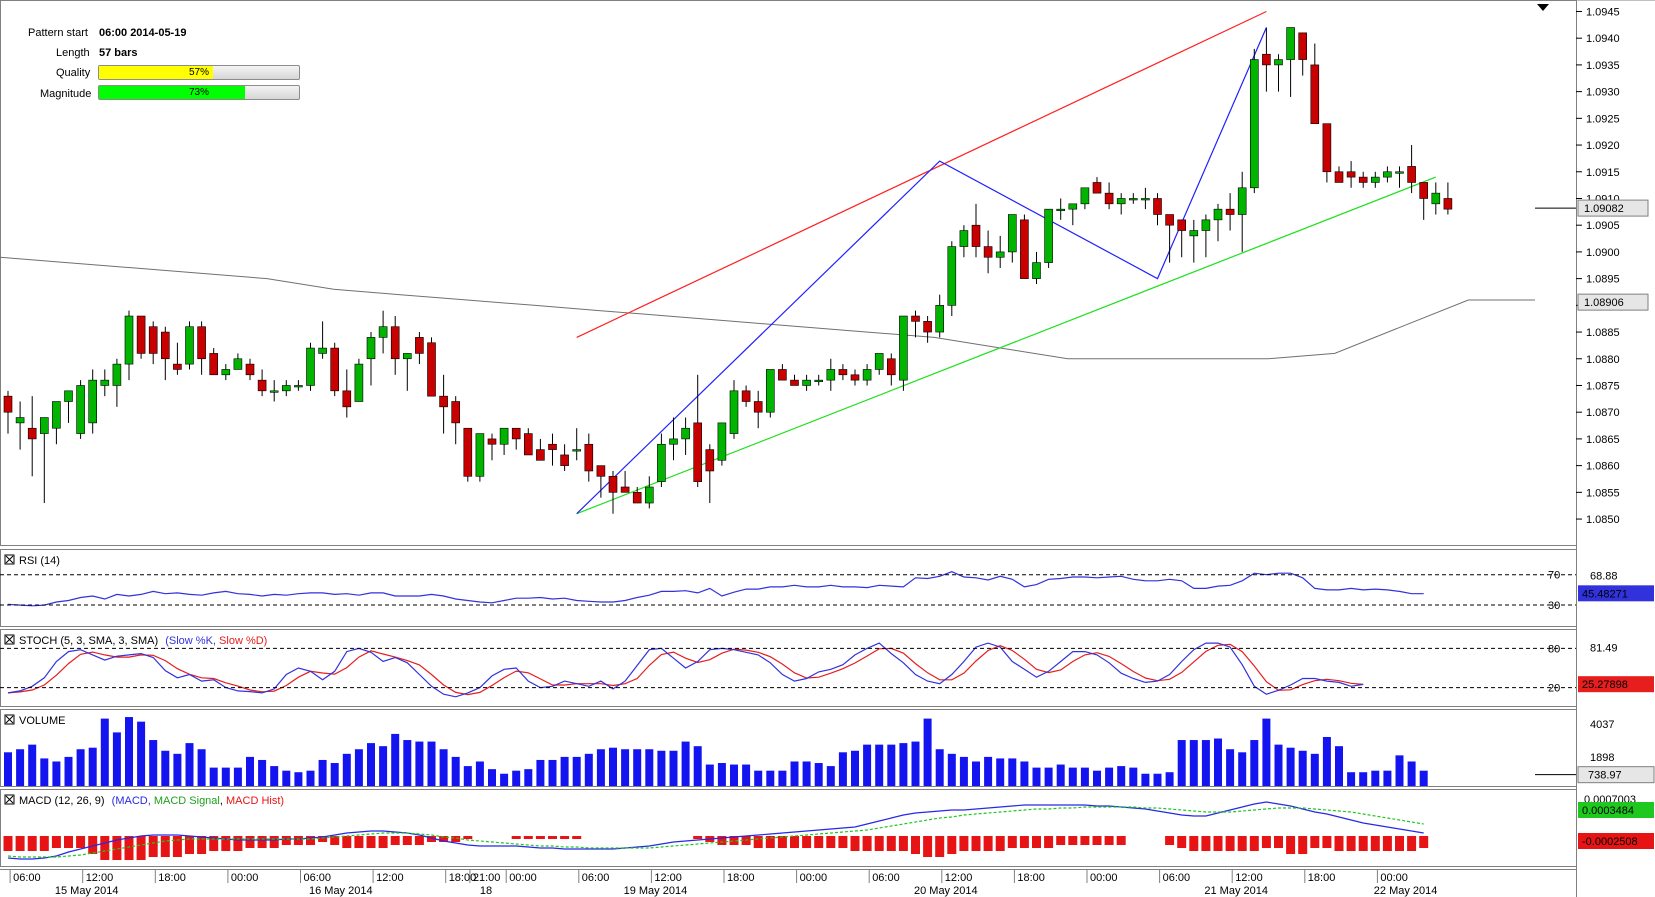 The image size is (1655, 897). I want to click on scroll-end-icon, so click(1543, 7).